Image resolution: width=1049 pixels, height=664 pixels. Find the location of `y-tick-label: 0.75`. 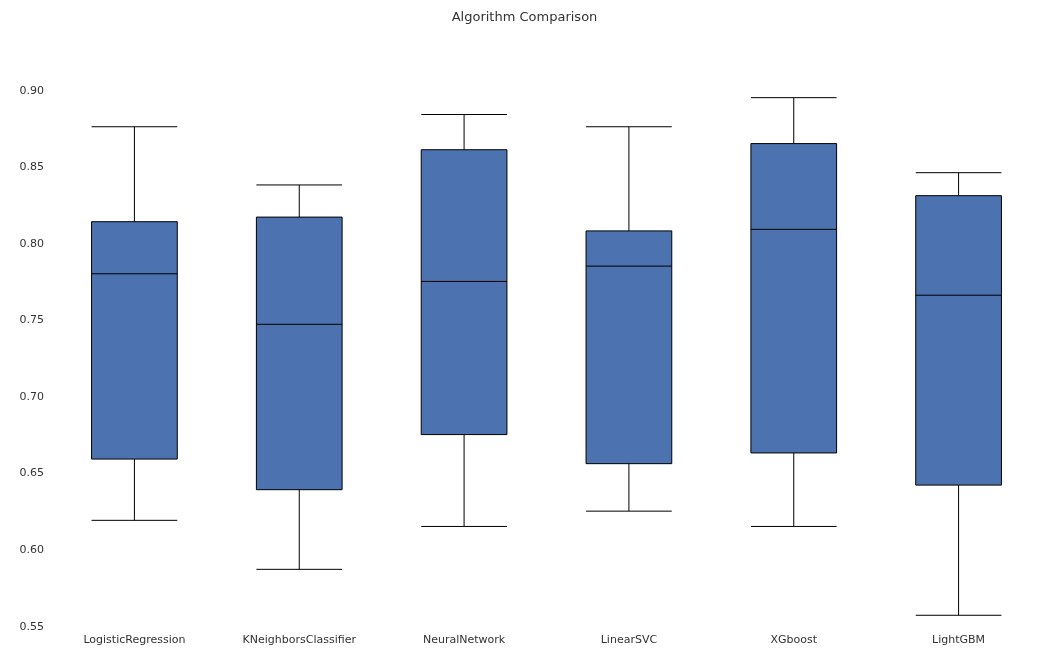

y-tick-label: 0.75 is located at coordinates (31, 320).